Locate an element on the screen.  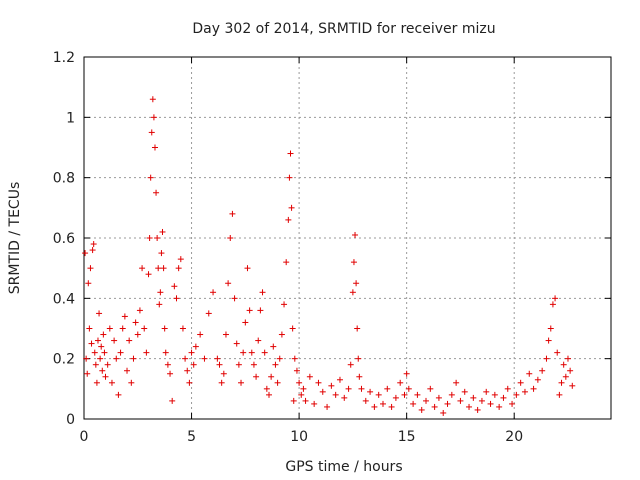
x-tick-label: 5 is located at coordinates (191, 437).